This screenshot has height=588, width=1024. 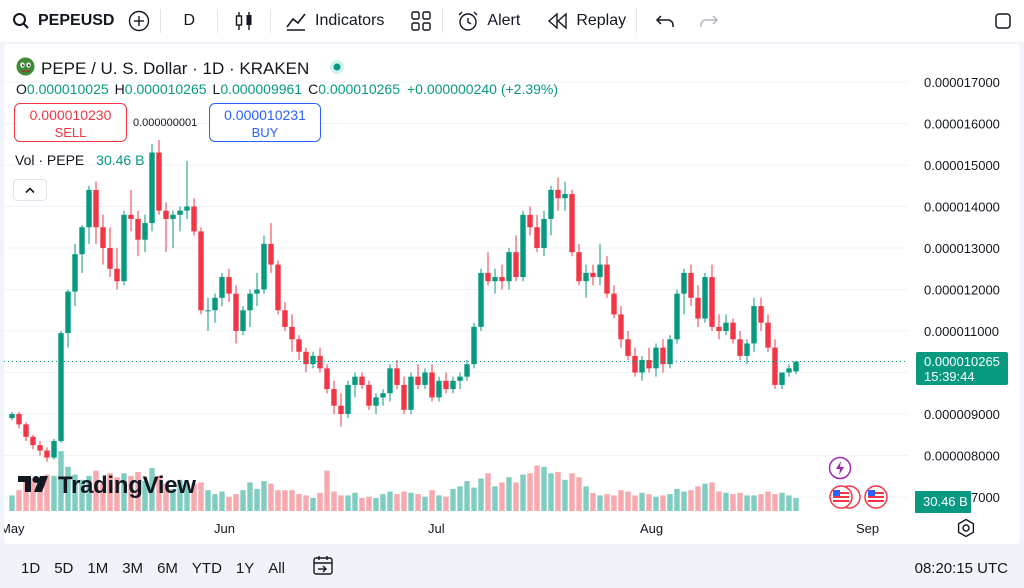 What do you see at coordinates (57, 21) in the screenshot?
I see `symbol-search-button: PEPEUSD` at bounding box center [57, 21].